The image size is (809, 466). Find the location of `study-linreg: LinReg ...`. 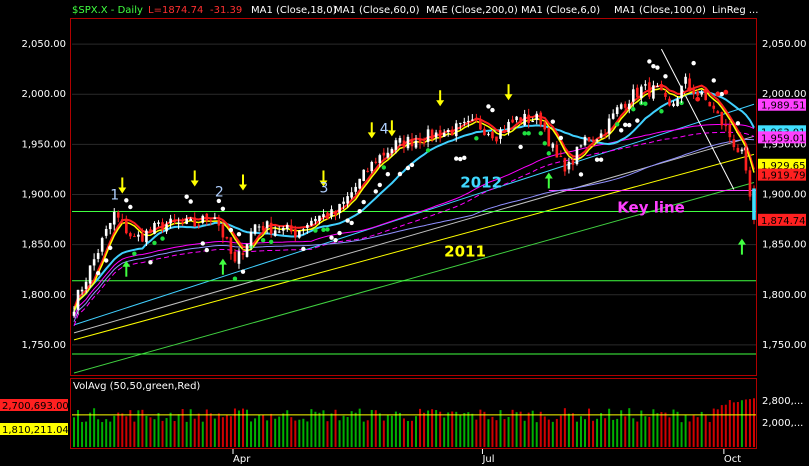

study-linreg: LinReg ... is located at coordinates (735, 10).